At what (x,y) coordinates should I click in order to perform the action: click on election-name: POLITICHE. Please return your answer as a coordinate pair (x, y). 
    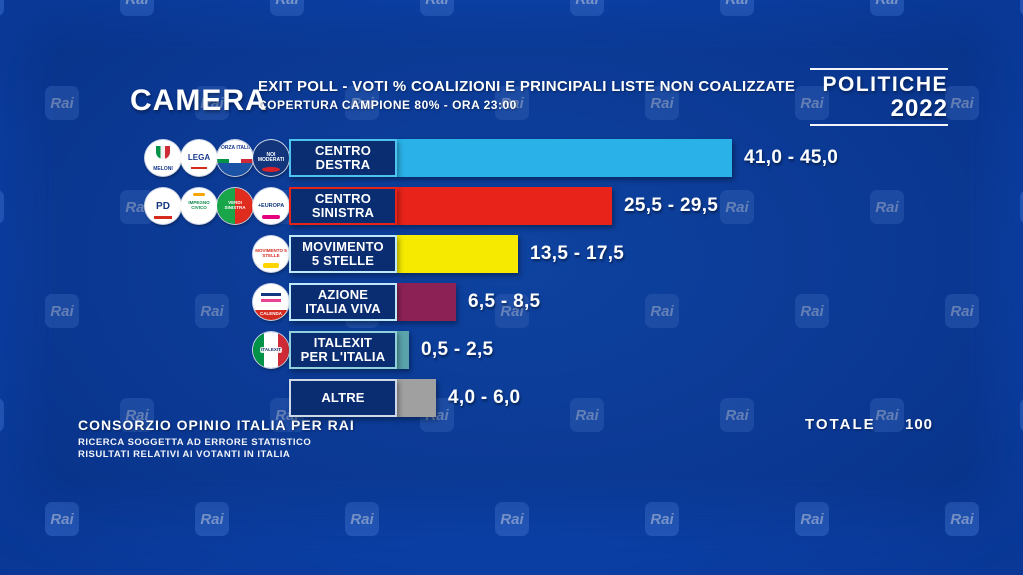
    Looking at the image, I should click on (885, 84).